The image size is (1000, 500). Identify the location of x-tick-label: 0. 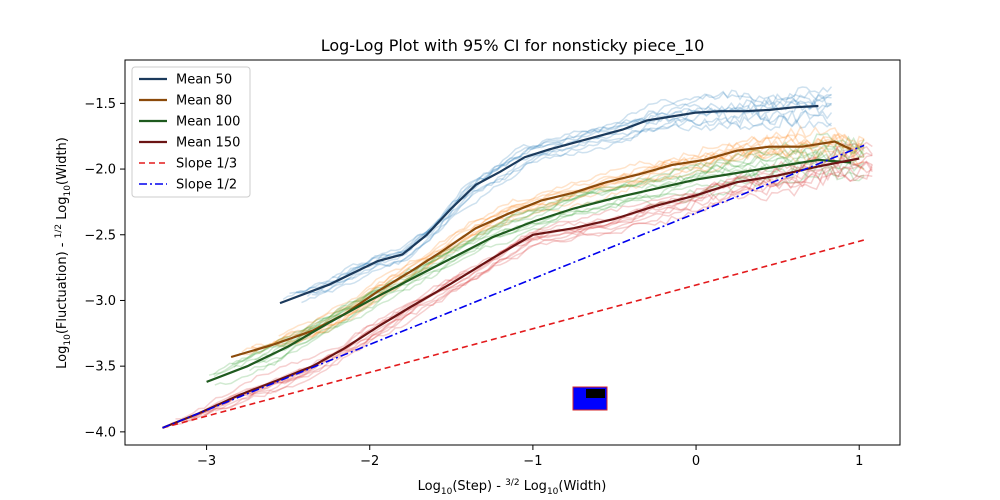
(696, 461).